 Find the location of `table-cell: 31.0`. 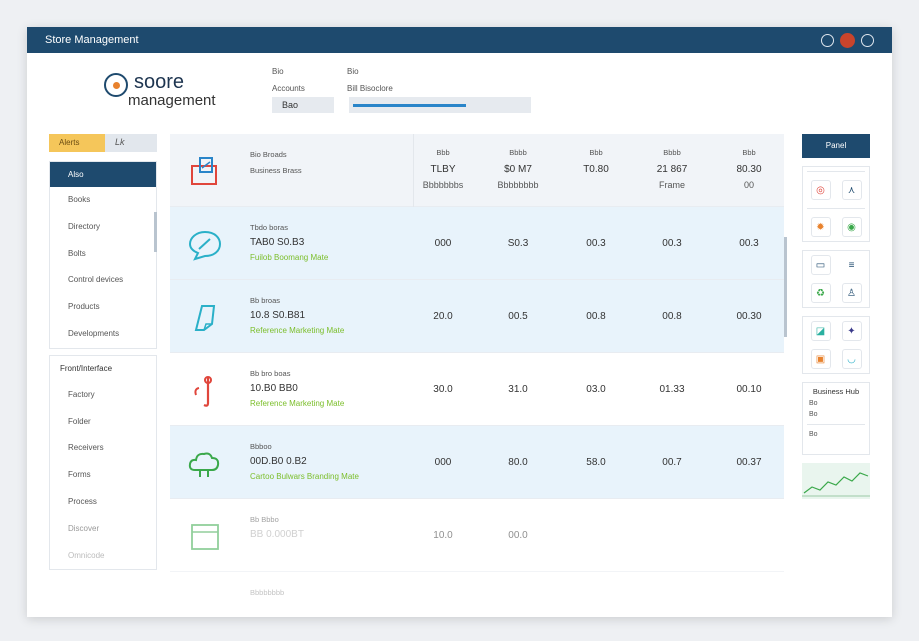

table-cell: 31.0 is located at coordinates (518, 389).